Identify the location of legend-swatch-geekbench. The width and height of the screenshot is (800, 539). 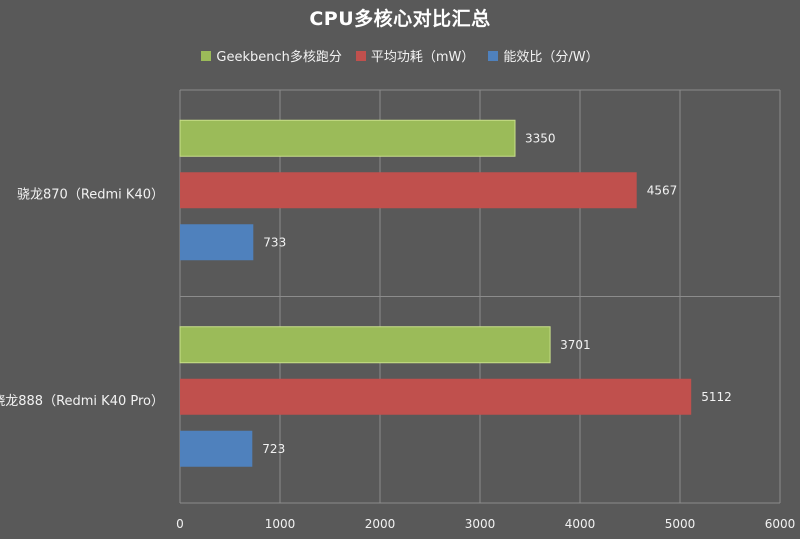
(206, 55).